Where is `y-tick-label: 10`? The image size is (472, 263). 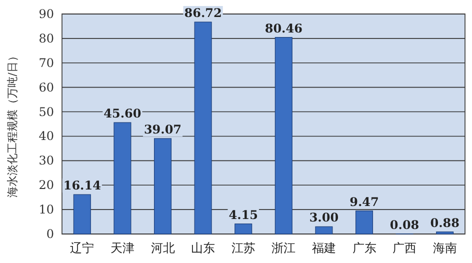 y-tick-label: 10 is located at coordinates (46, 209).